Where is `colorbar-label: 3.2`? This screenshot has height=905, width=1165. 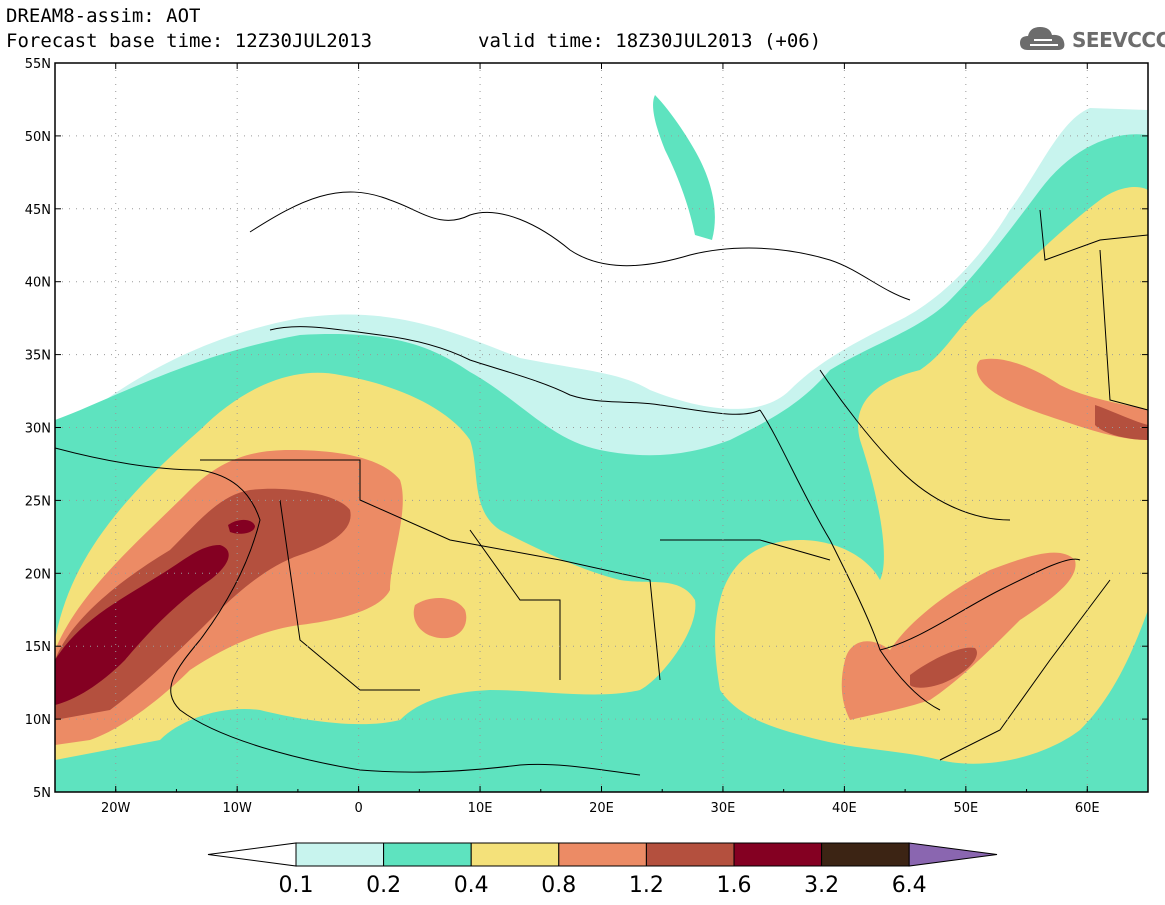 colorbar-label: 3.2 is located at coordinates (822, 885).